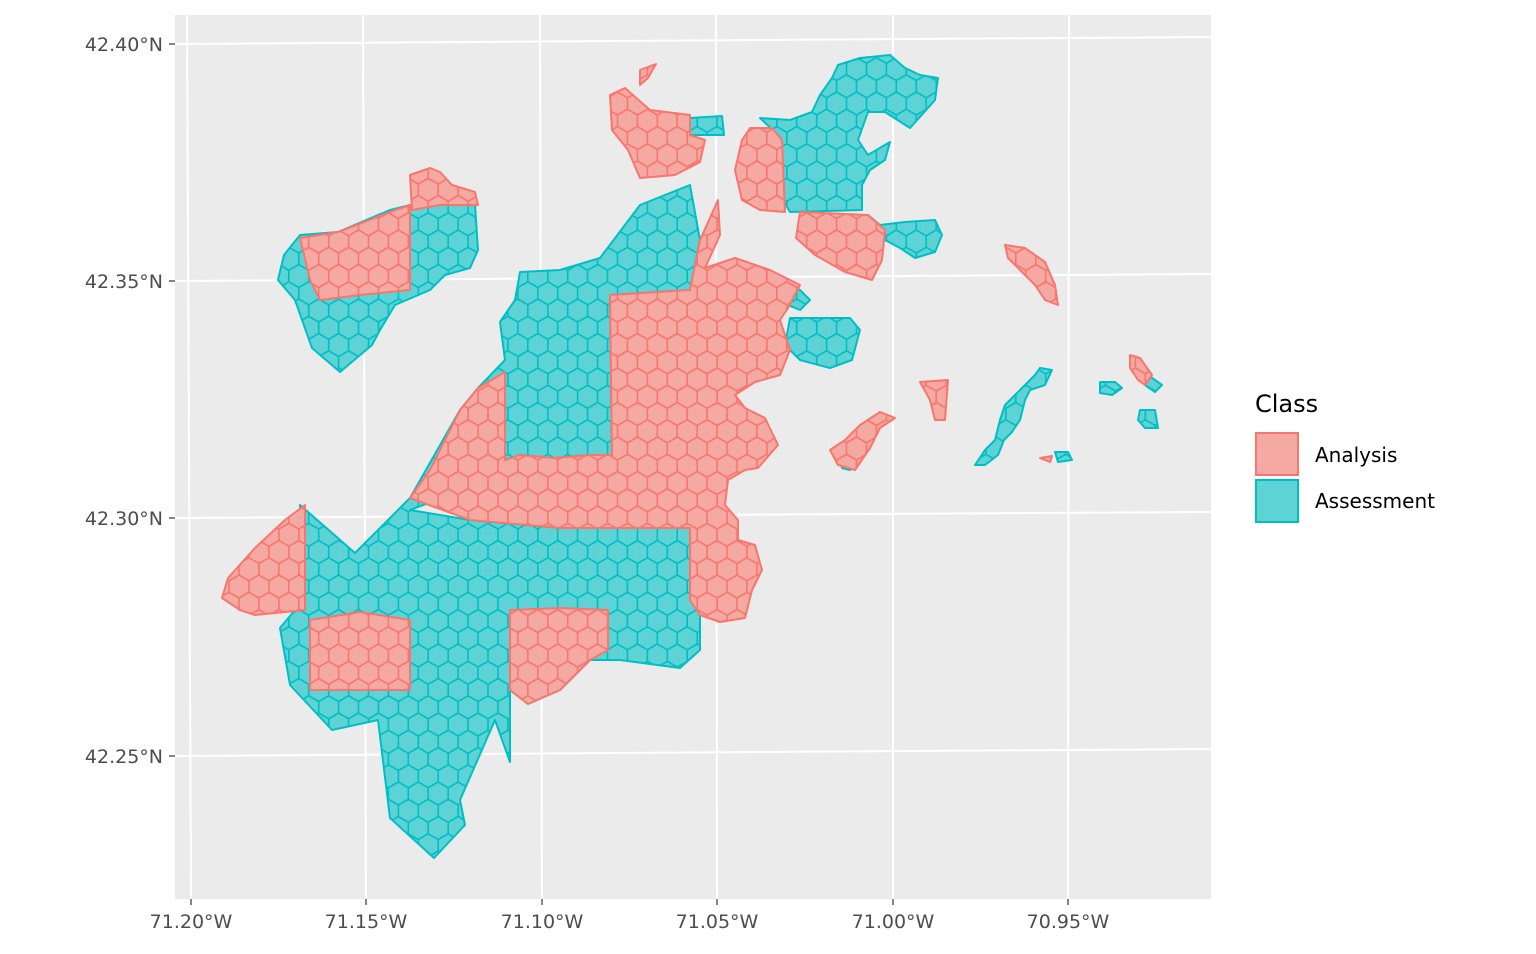 The height and width of the screenshot is (954, 1536). What do you see at coordinates (124, 519) in the screenshot?
I see `y-tick-label: 42.30°N` at bounding box center [124, 519].